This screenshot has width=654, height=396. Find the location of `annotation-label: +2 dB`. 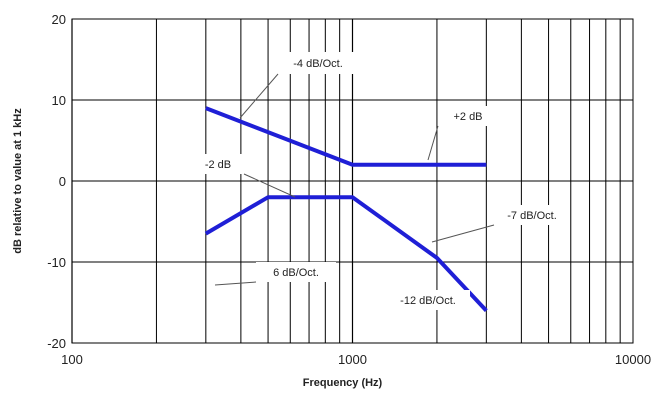

annotation-label: +2 dB is located at coordinates (467, 117).